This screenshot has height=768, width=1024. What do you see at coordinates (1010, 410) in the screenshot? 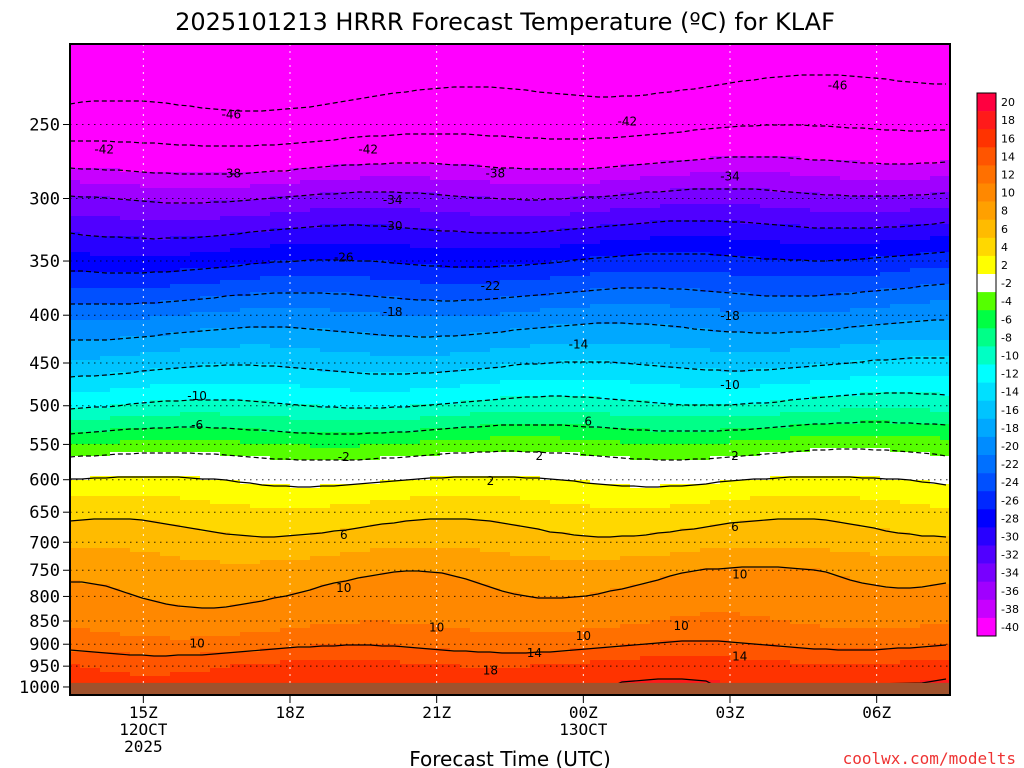
I see `colorbar-label: -16` at bounding box center [1010, 410].